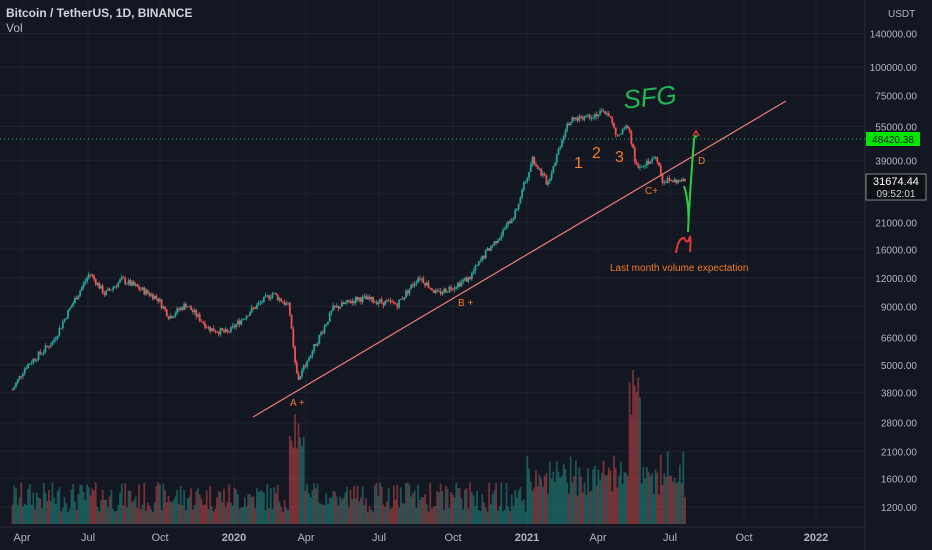 The width and height of the screenshot is (932, 550). What do you see at coordinates (896, 194) in the screenshot?
I see `countdown-text: 09:52:01` at bounding box center [896, 194].